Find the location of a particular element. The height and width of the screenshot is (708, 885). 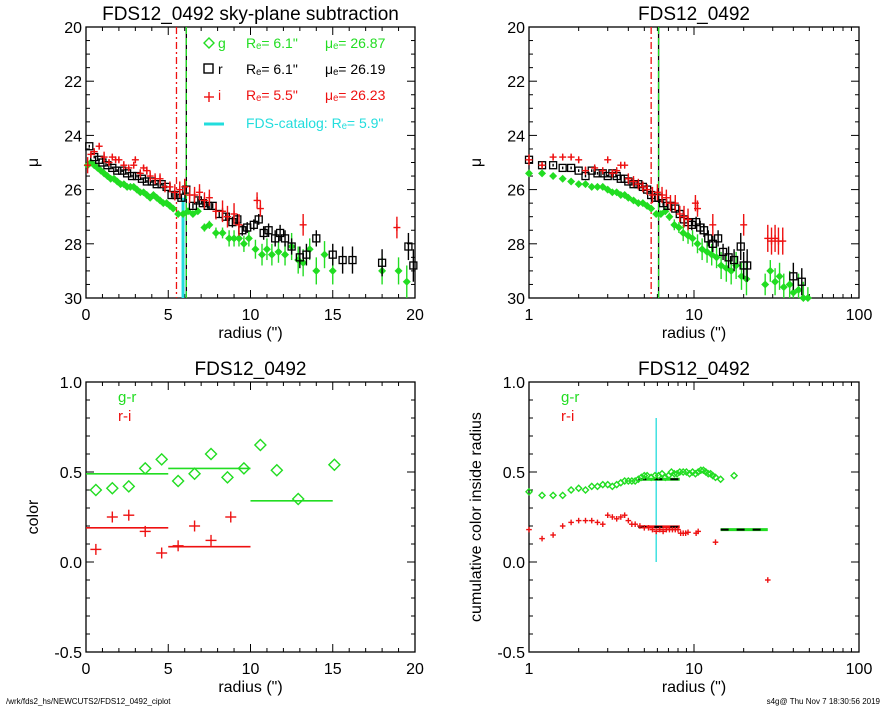

x-tick-label: 0 is located at coordinates (86, 315).